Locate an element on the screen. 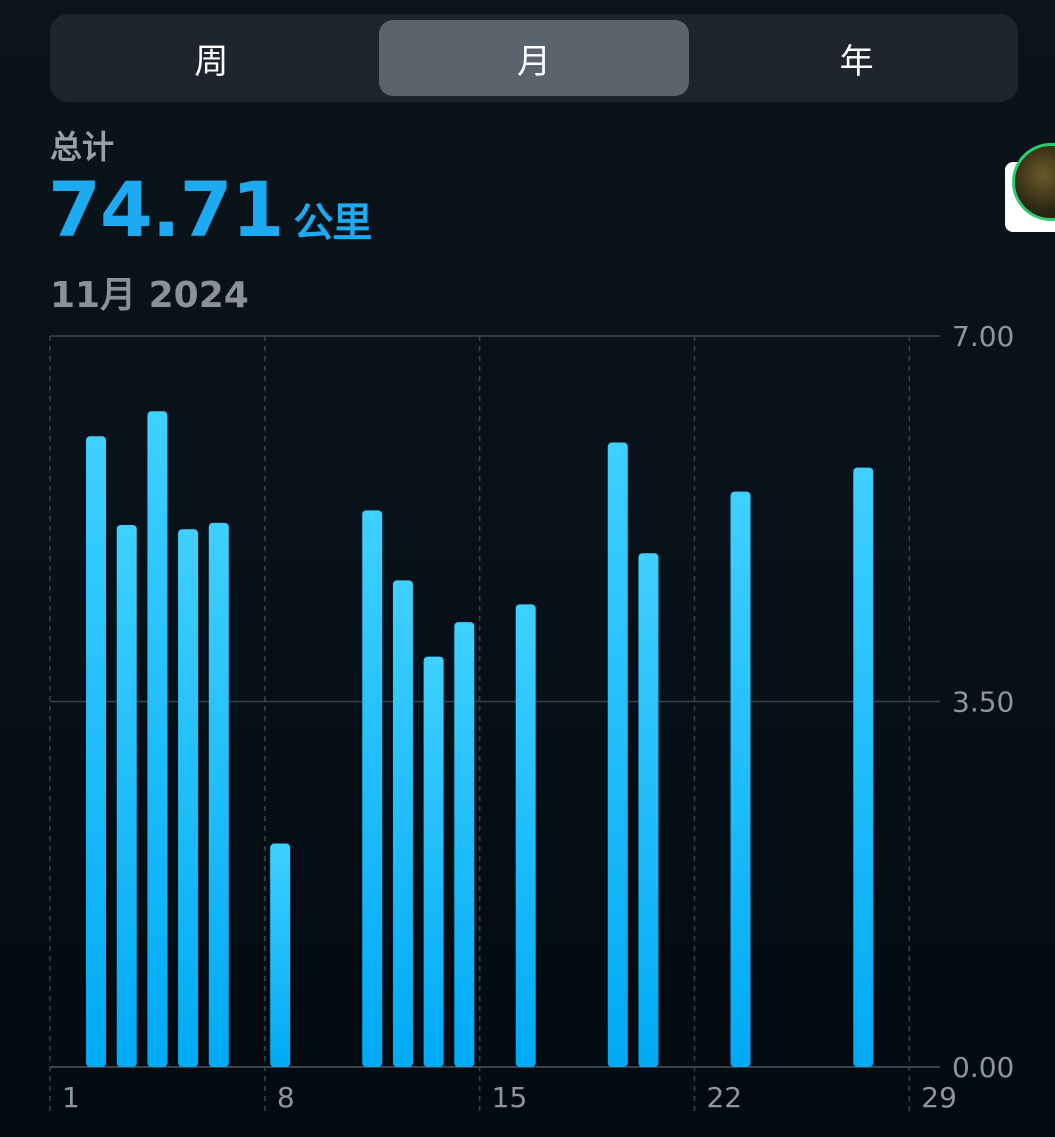 The image size is (1055, 1137). total-label: 总计 is located at coordinates (82, 147).